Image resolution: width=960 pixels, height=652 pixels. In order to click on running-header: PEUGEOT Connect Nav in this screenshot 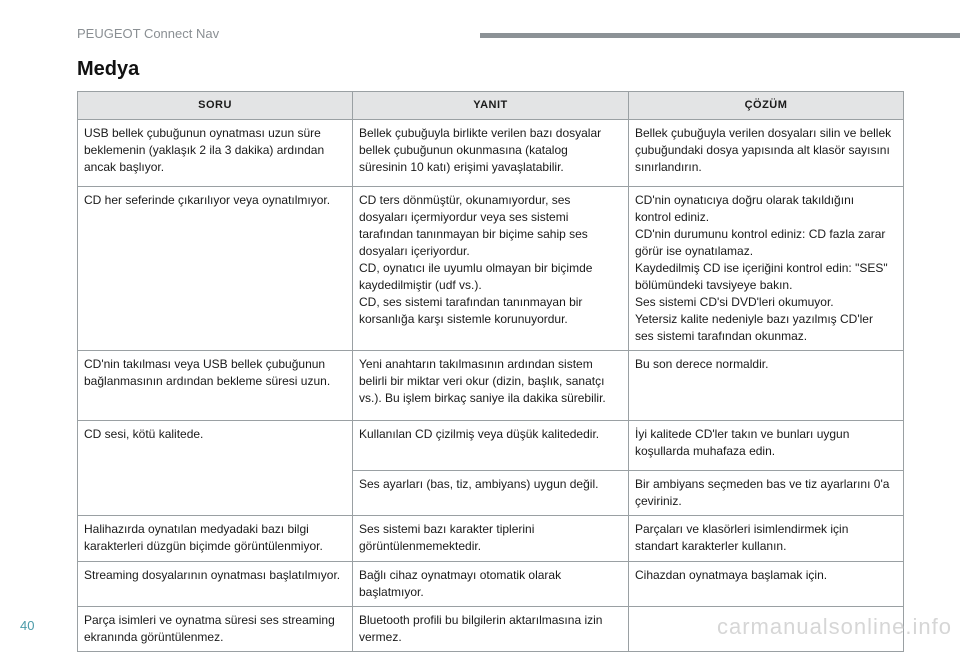, I will do `click(148, 33)`.